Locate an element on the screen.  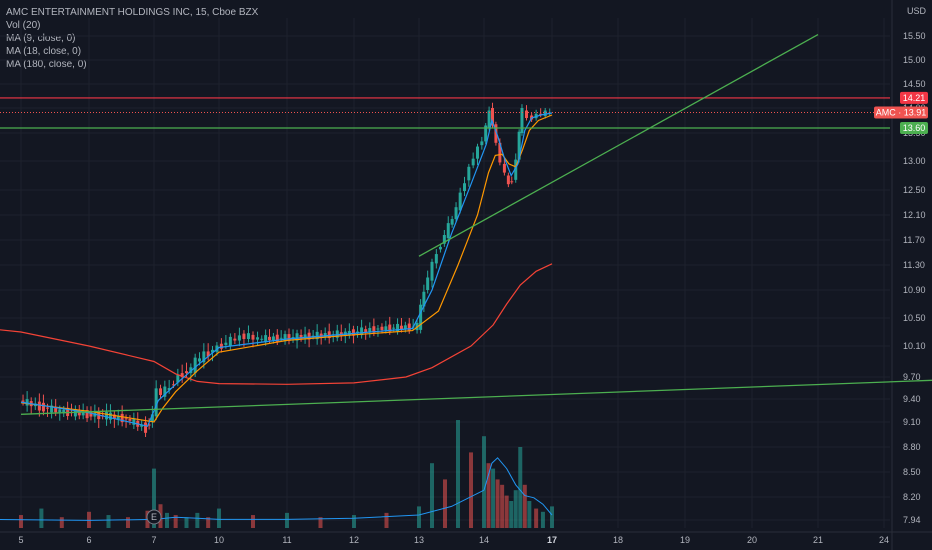
y-tick-label: 8.80 is located at coordinates (912, 447).